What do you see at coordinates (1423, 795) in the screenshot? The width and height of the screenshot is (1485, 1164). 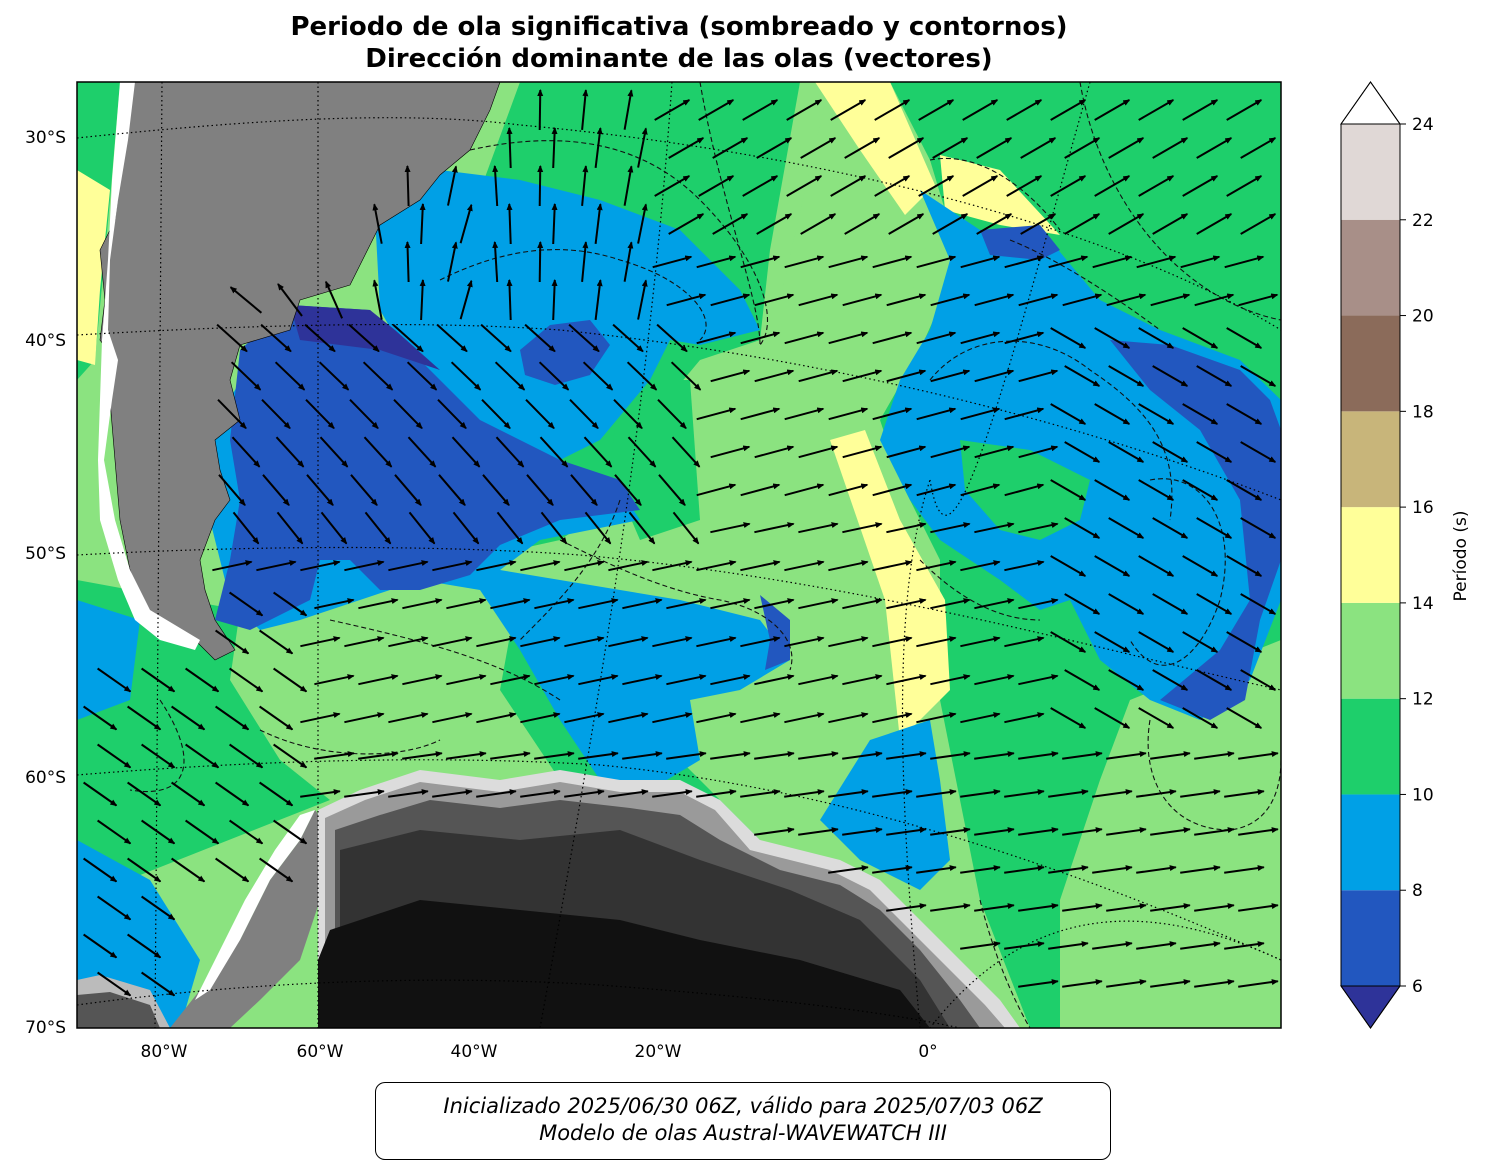 I see `colorbar-tick-label-10: 10` at bounding box center [1423, 795].